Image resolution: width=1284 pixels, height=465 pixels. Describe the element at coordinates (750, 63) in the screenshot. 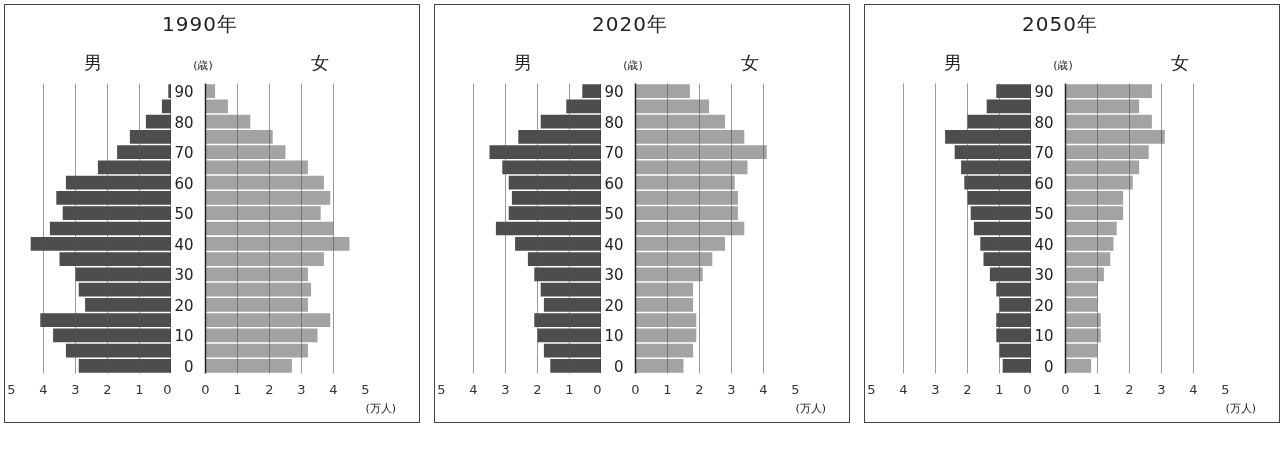

I see `text: 女` at that location.